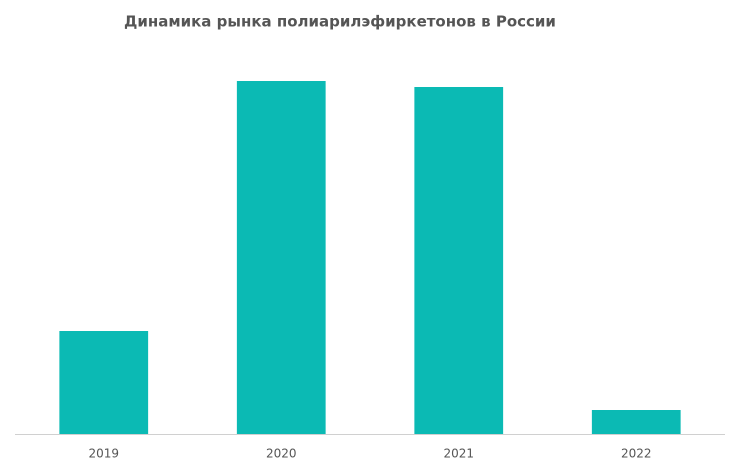  Describe the element at coordinates (281, 454) in the screenshot. I see `x-tick-label: 2020` at that location.